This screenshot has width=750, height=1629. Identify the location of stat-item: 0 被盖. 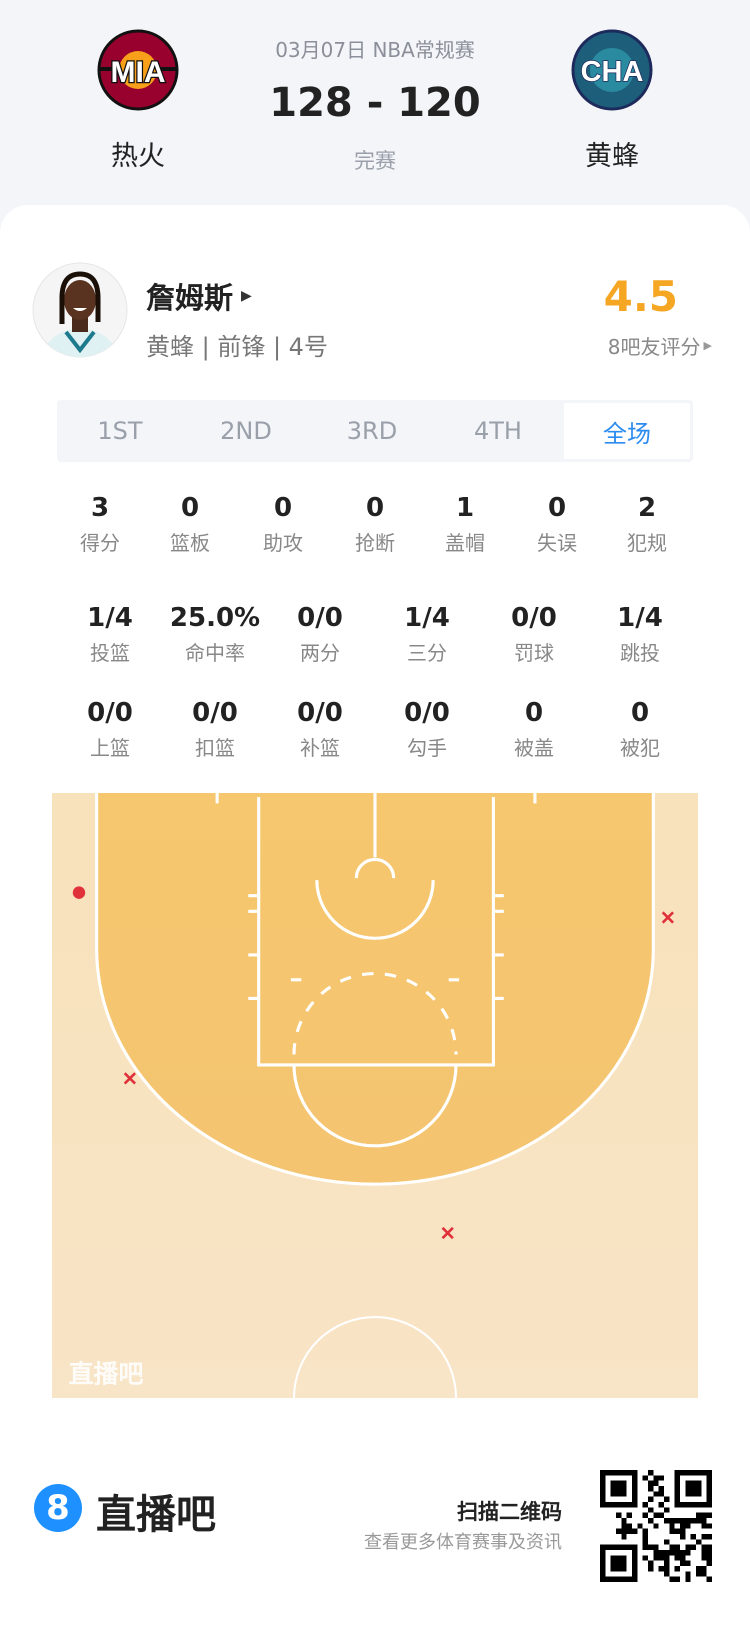
(534, 728).